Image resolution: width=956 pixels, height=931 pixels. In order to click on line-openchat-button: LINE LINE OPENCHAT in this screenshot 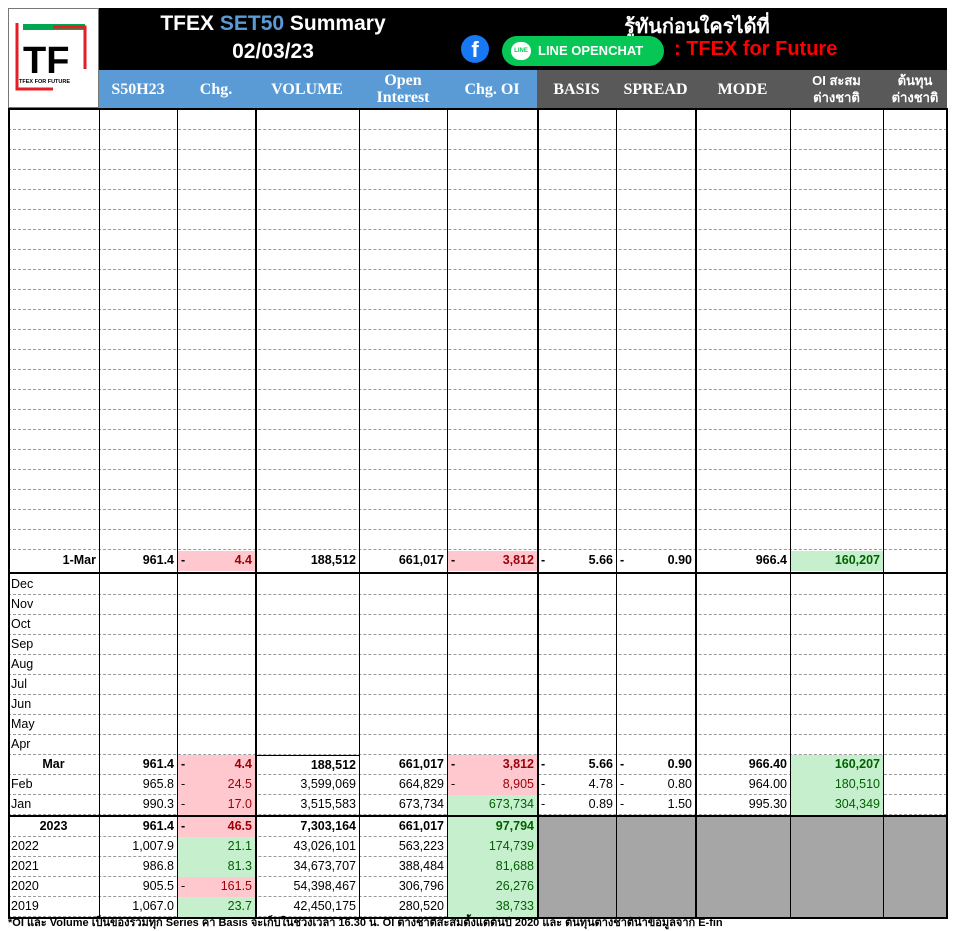, I will do `click(583, 51)`.